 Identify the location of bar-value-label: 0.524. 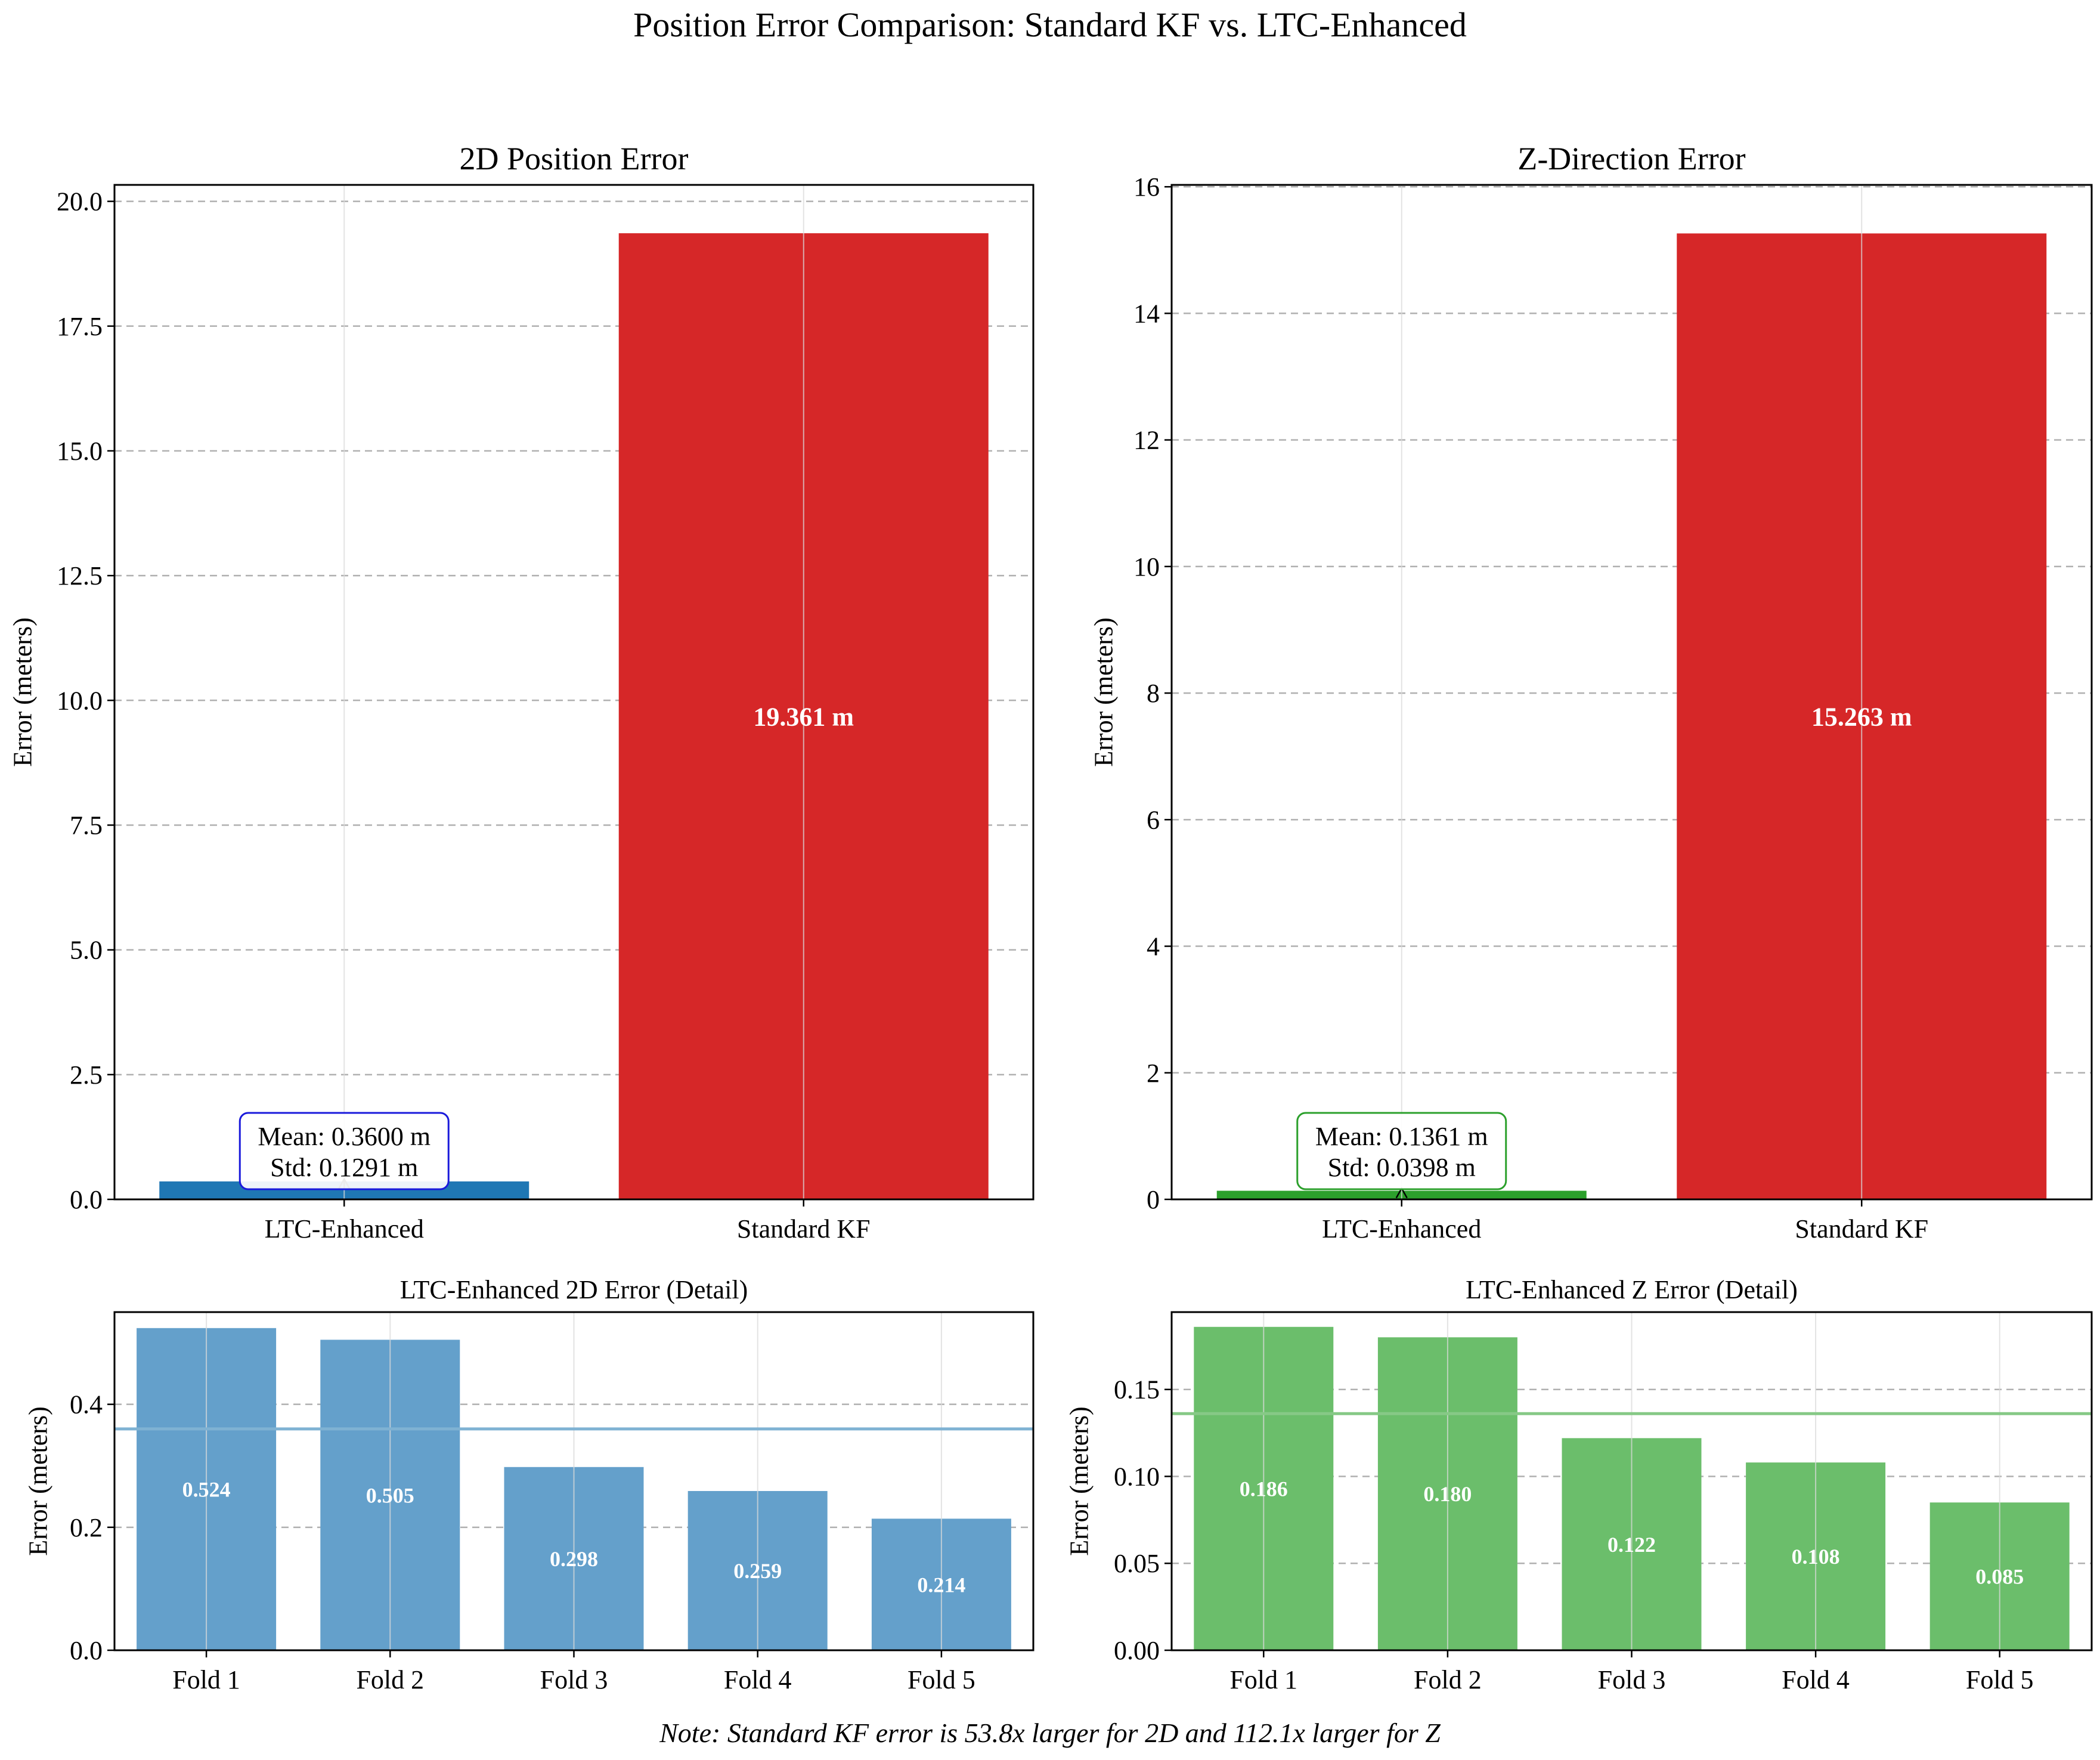
(206, 1490).